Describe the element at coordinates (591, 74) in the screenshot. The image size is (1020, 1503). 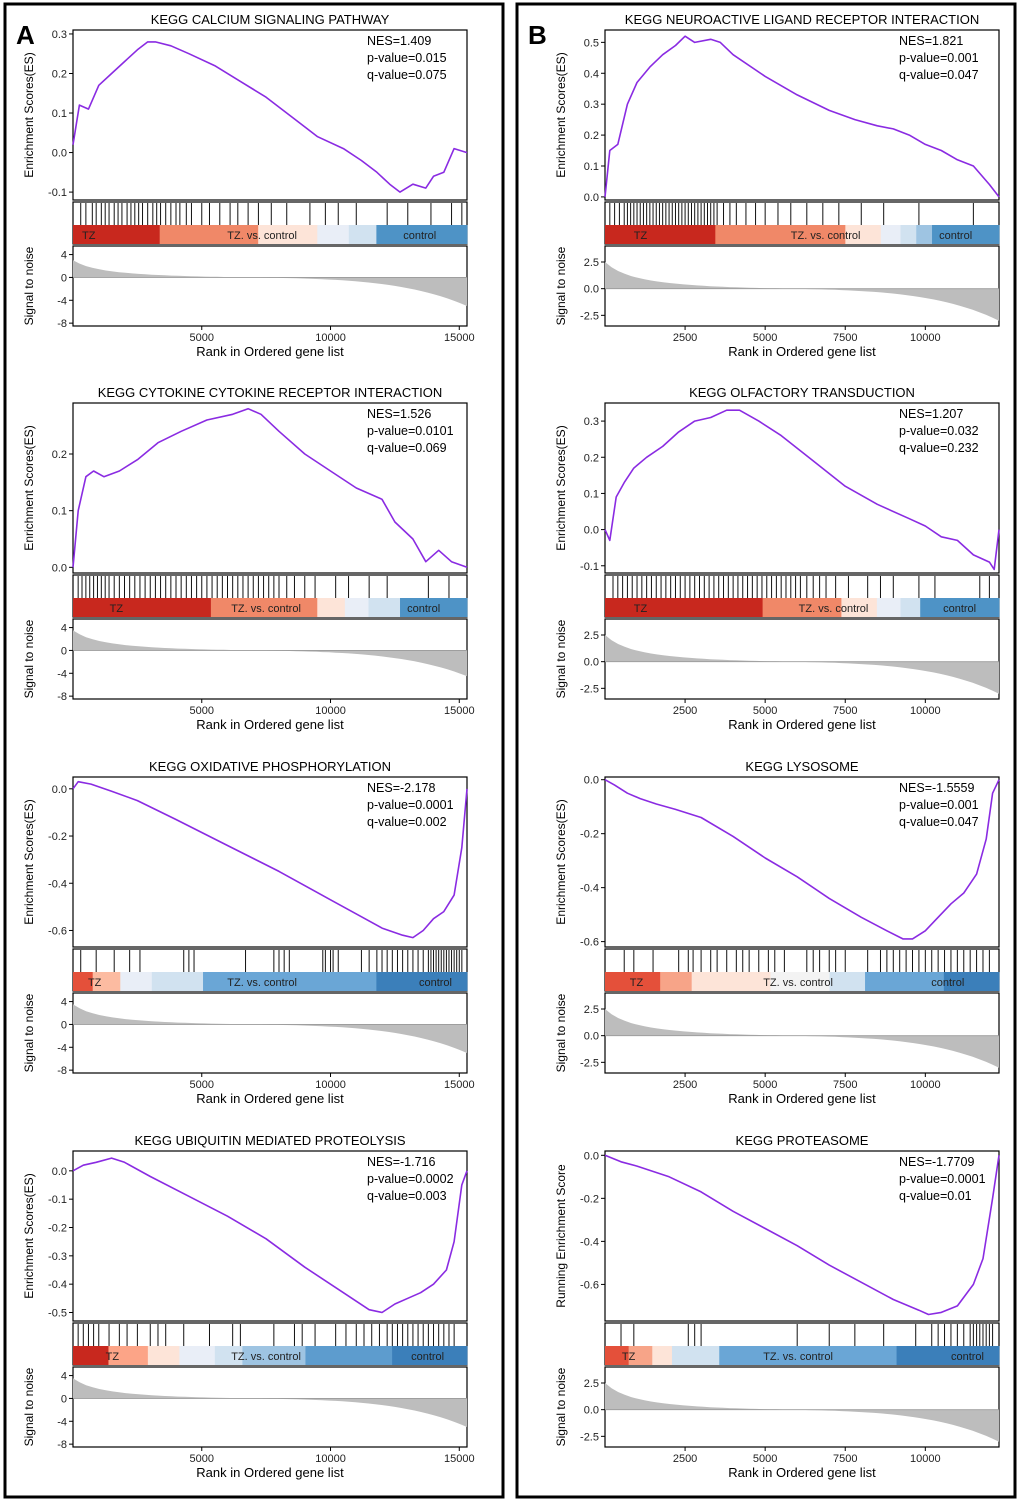
I see `es-y-tick-label: 0.4` at that location.